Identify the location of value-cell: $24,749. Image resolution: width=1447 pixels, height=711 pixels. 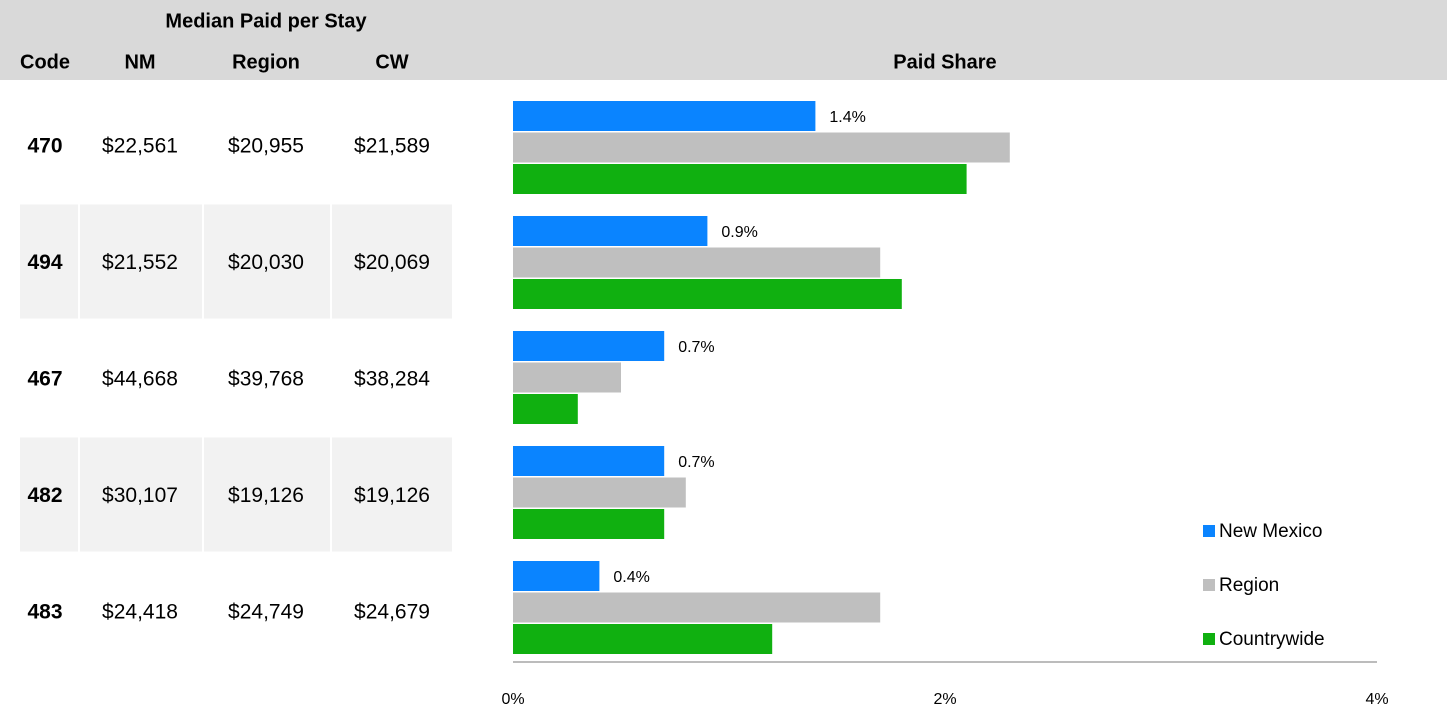
(266, 612).